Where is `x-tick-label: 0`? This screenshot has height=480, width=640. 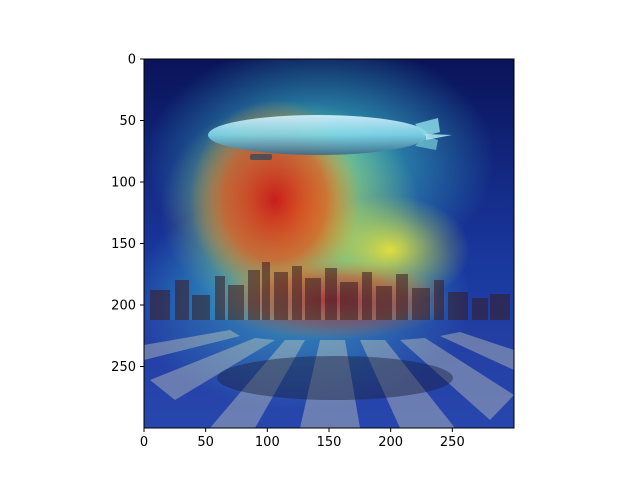
x-tick-label: 0 is located at coordinates (144, 442).